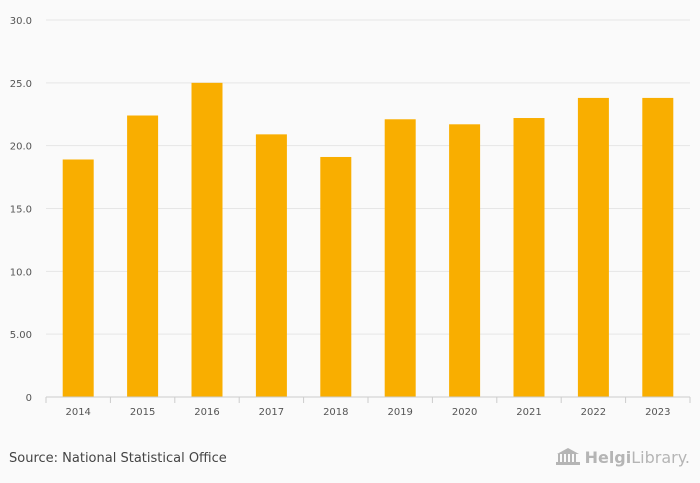  Describe the element at coordinates (21, 272) in the screenshot. I see `y-tick-label: 10.0` at that location.